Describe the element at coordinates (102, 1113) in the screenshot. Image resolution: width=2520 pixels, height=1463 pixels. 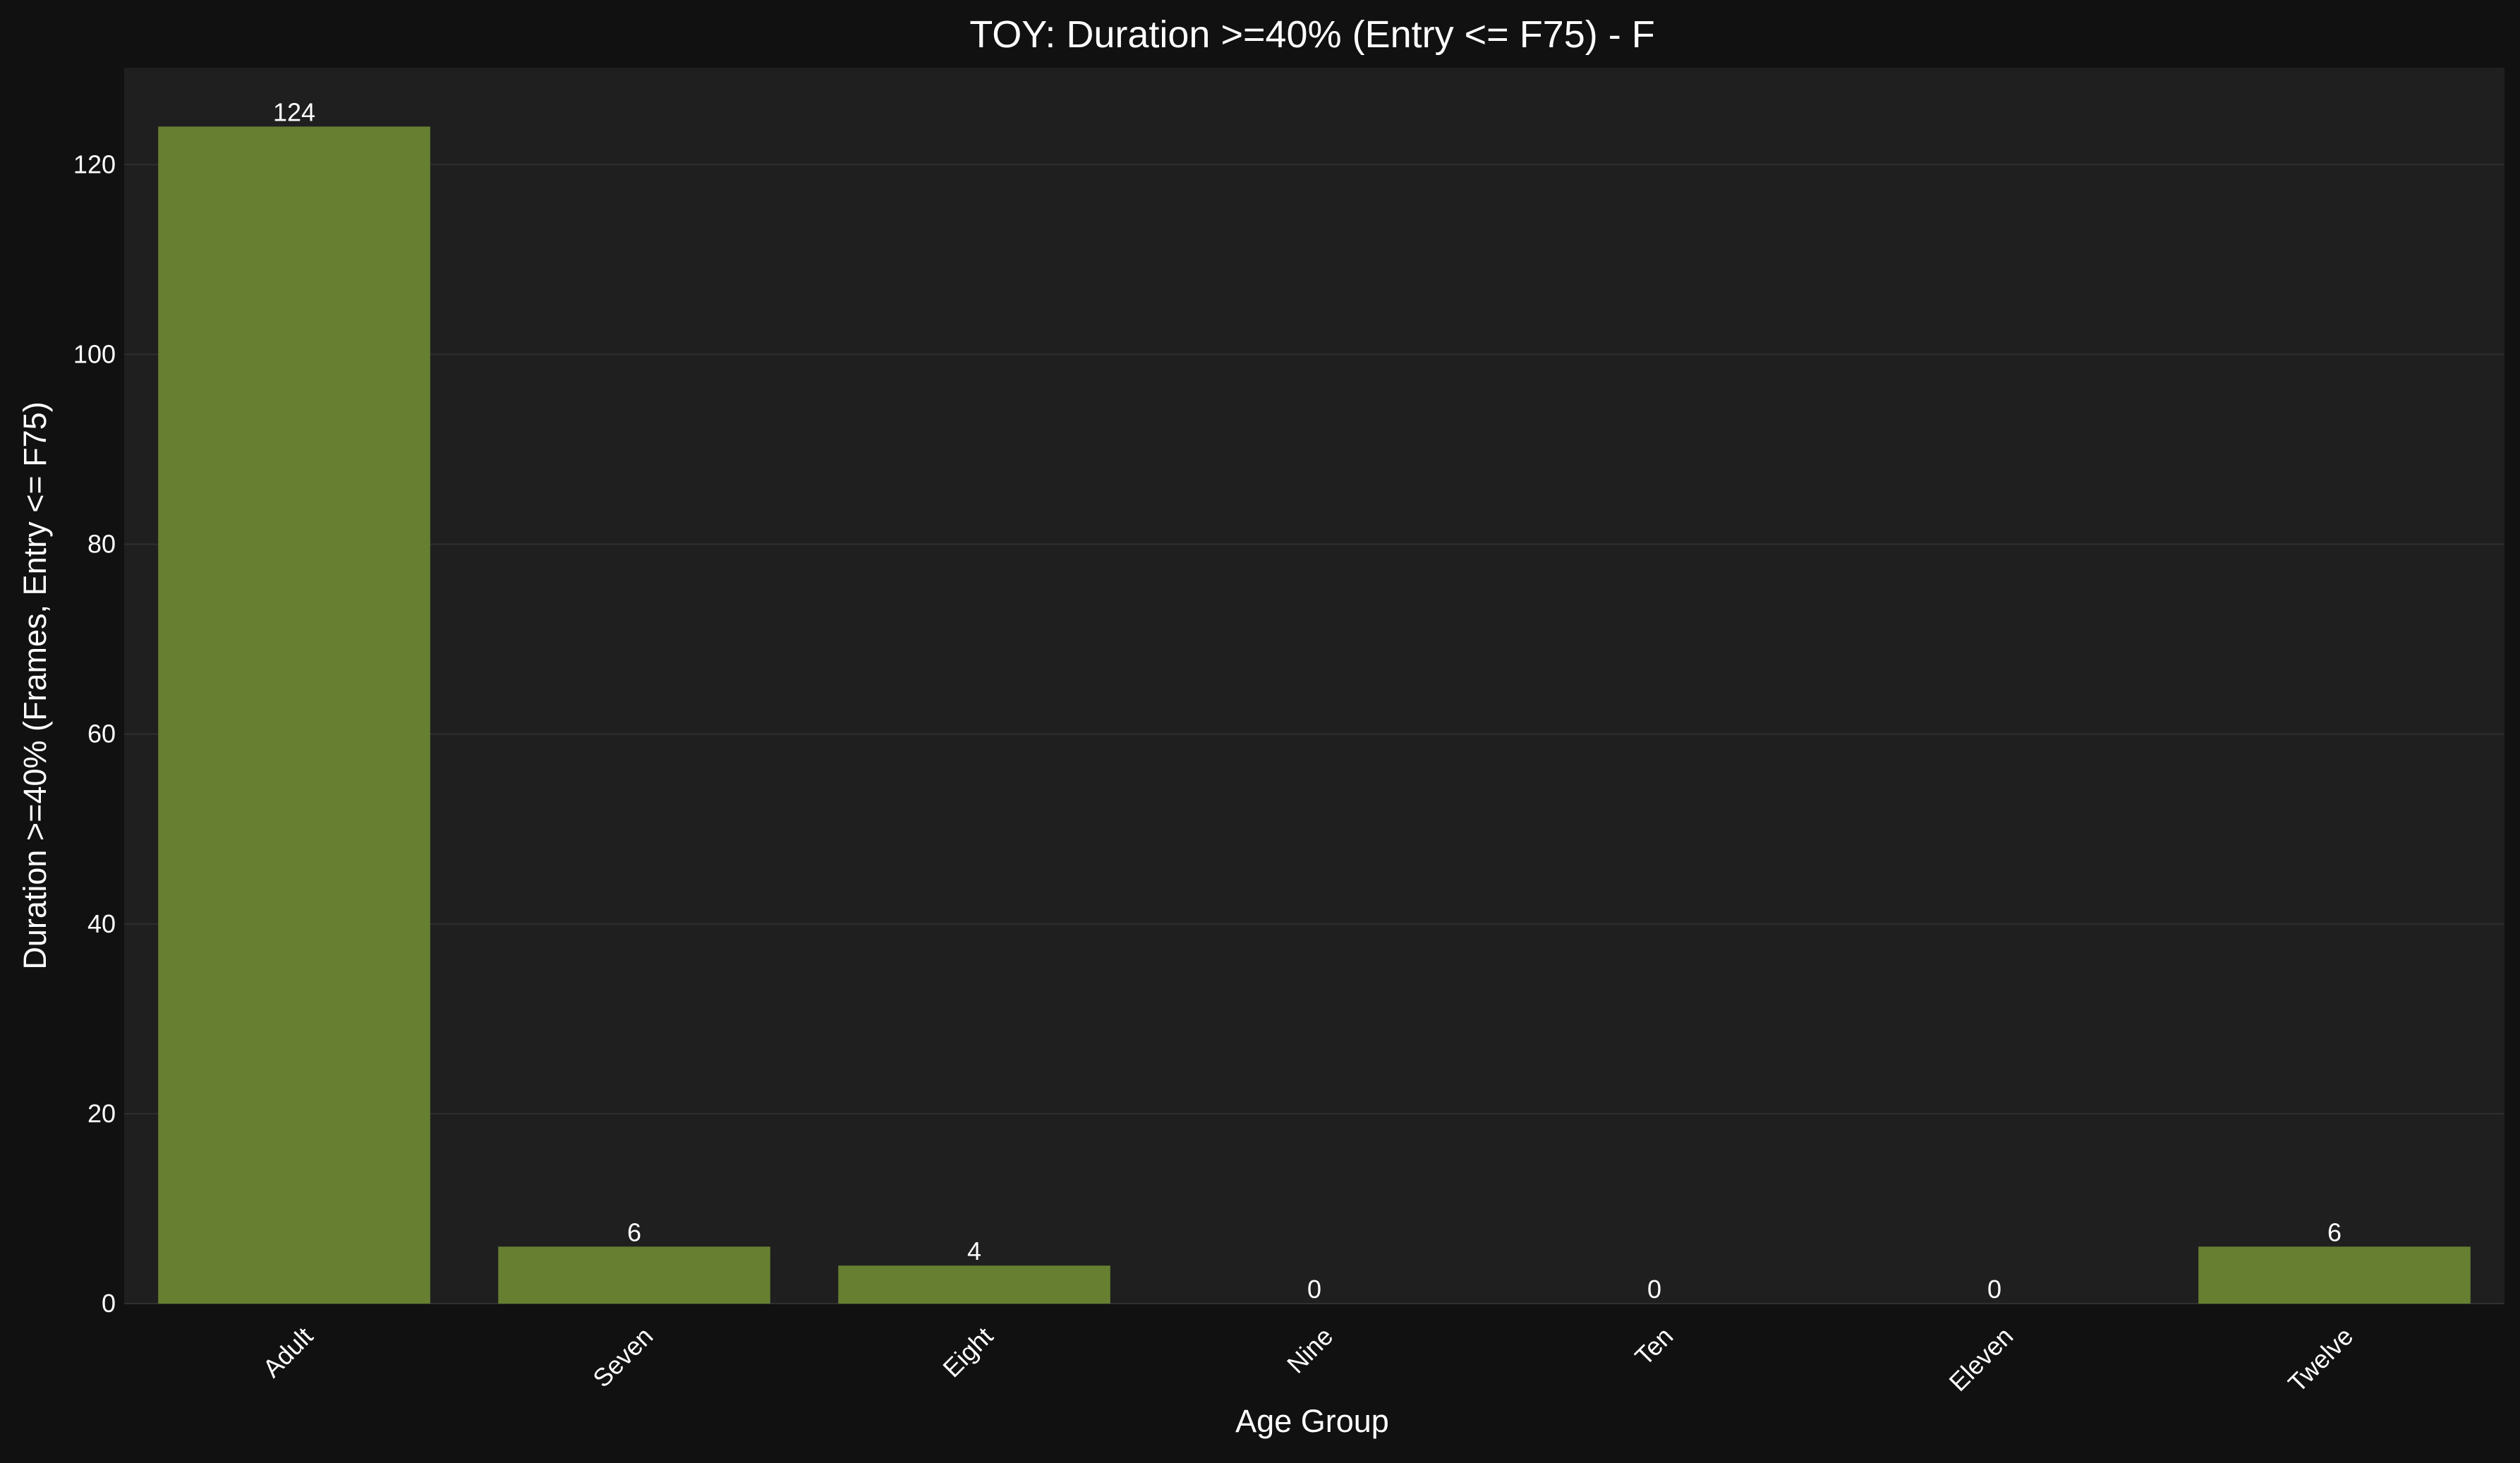
I see `y-tick-label: 20` at that location.